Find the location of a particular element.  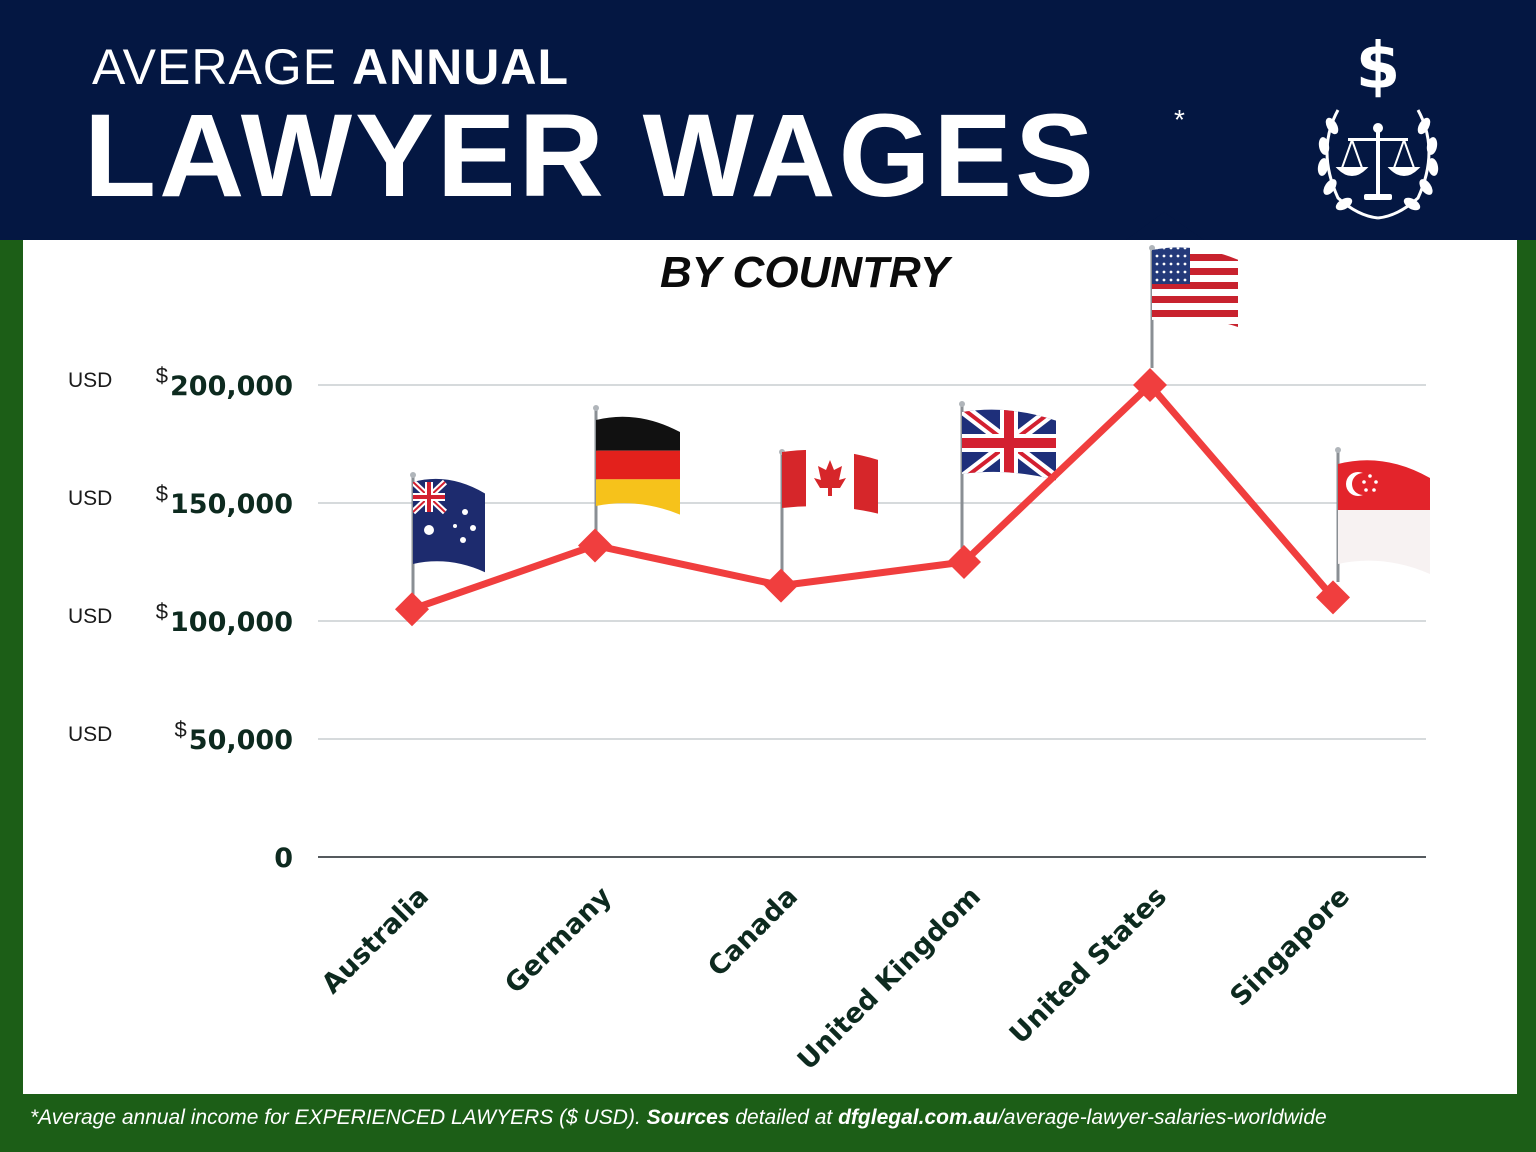

x-tick-label: United Kingdom is located at coordinates (889, 978).